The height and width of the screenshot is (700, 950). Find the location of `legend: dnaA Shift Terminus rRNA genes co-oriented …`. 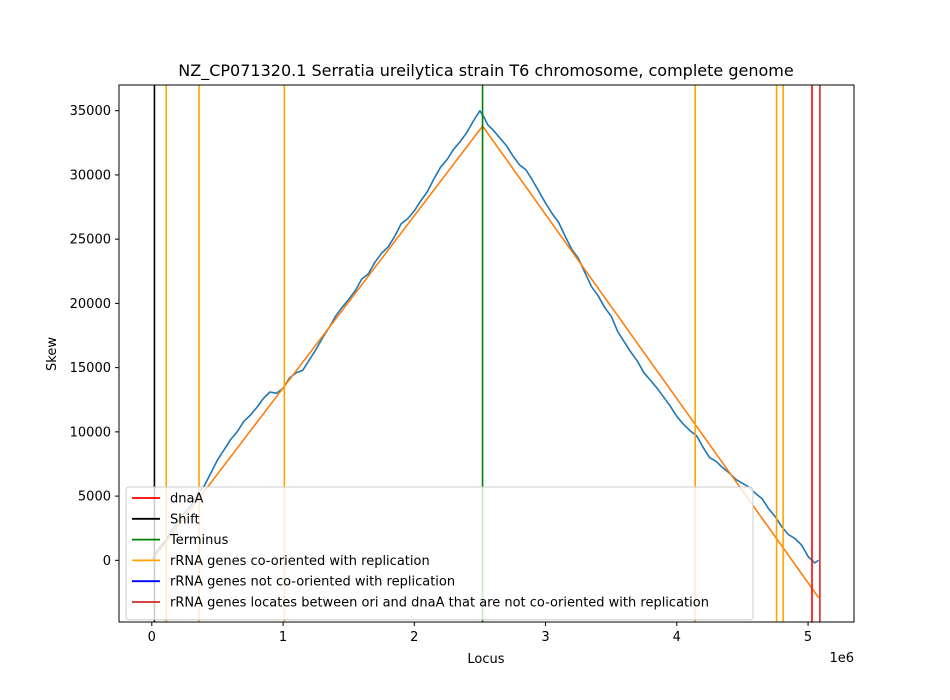

legend: dnaA Shift Terminus rRNA genes co-oriented … is located at coordinates (439, 553).